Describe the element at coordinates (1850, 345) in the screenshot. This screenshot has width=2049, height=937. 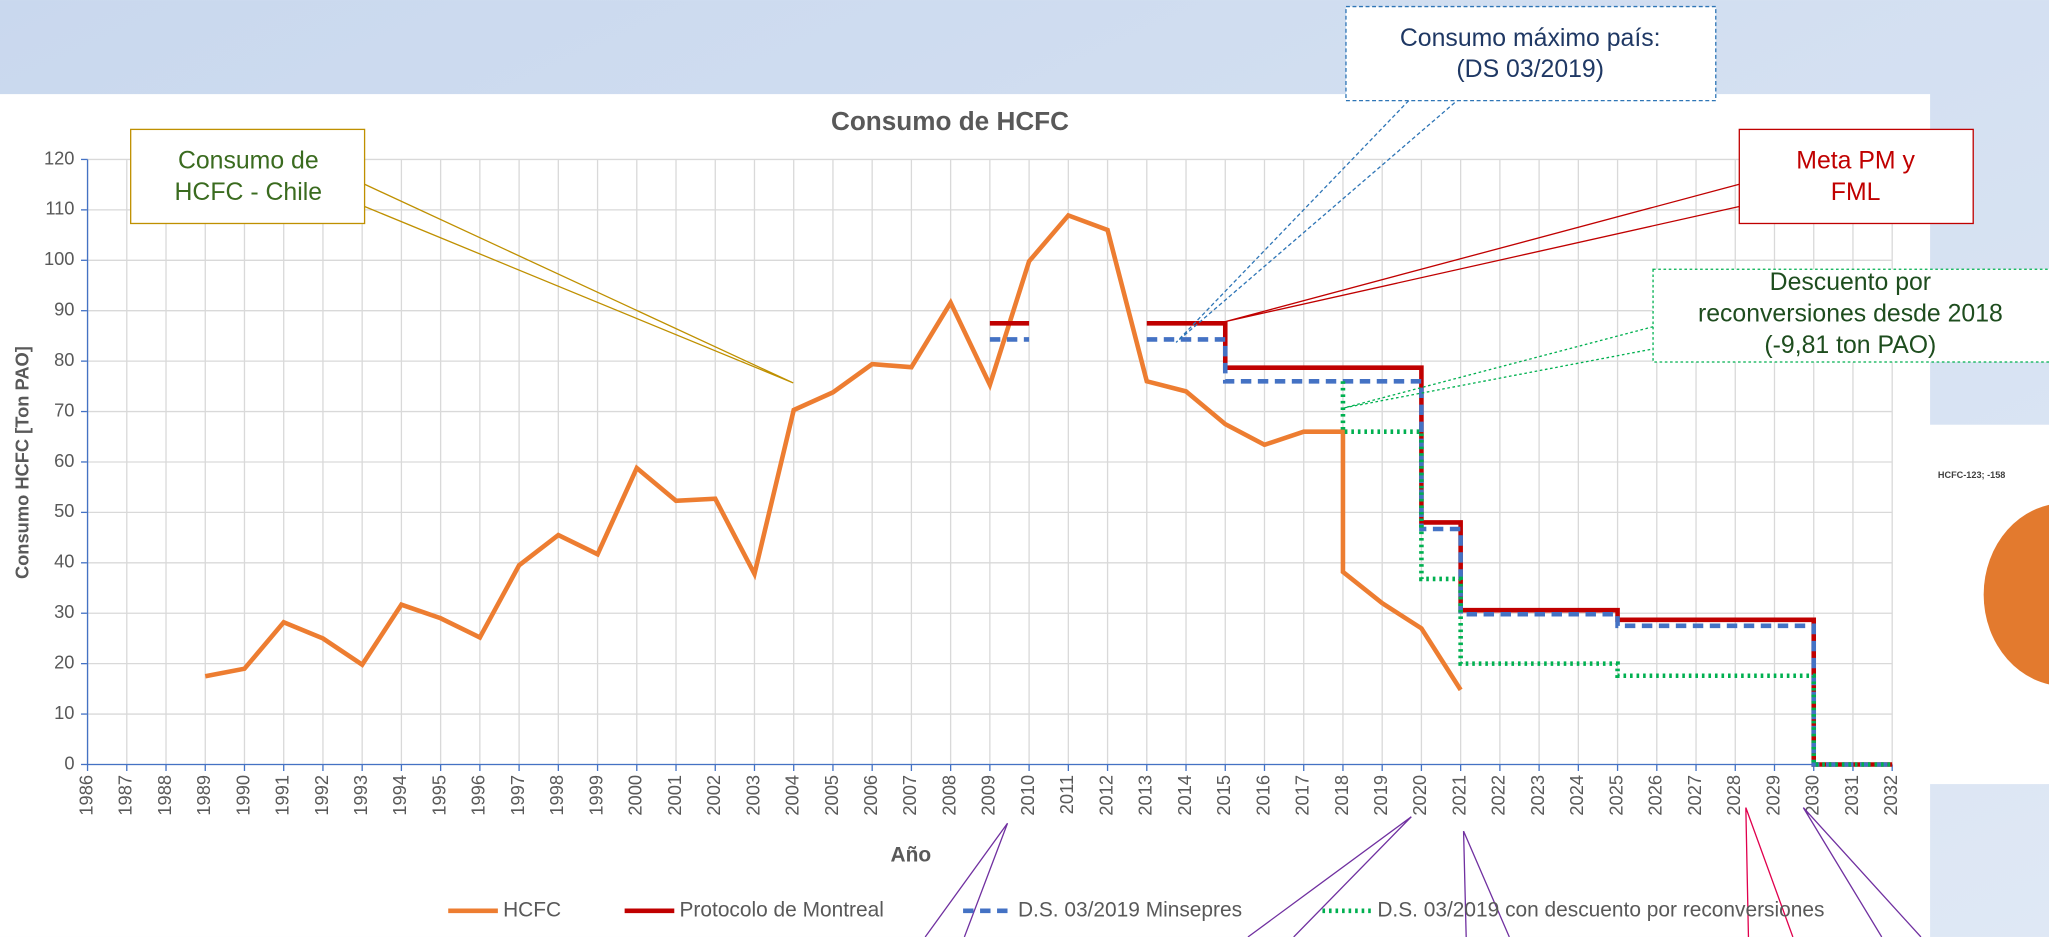
I see `annotation-text: (-9,81 ton PAO)` at that location.